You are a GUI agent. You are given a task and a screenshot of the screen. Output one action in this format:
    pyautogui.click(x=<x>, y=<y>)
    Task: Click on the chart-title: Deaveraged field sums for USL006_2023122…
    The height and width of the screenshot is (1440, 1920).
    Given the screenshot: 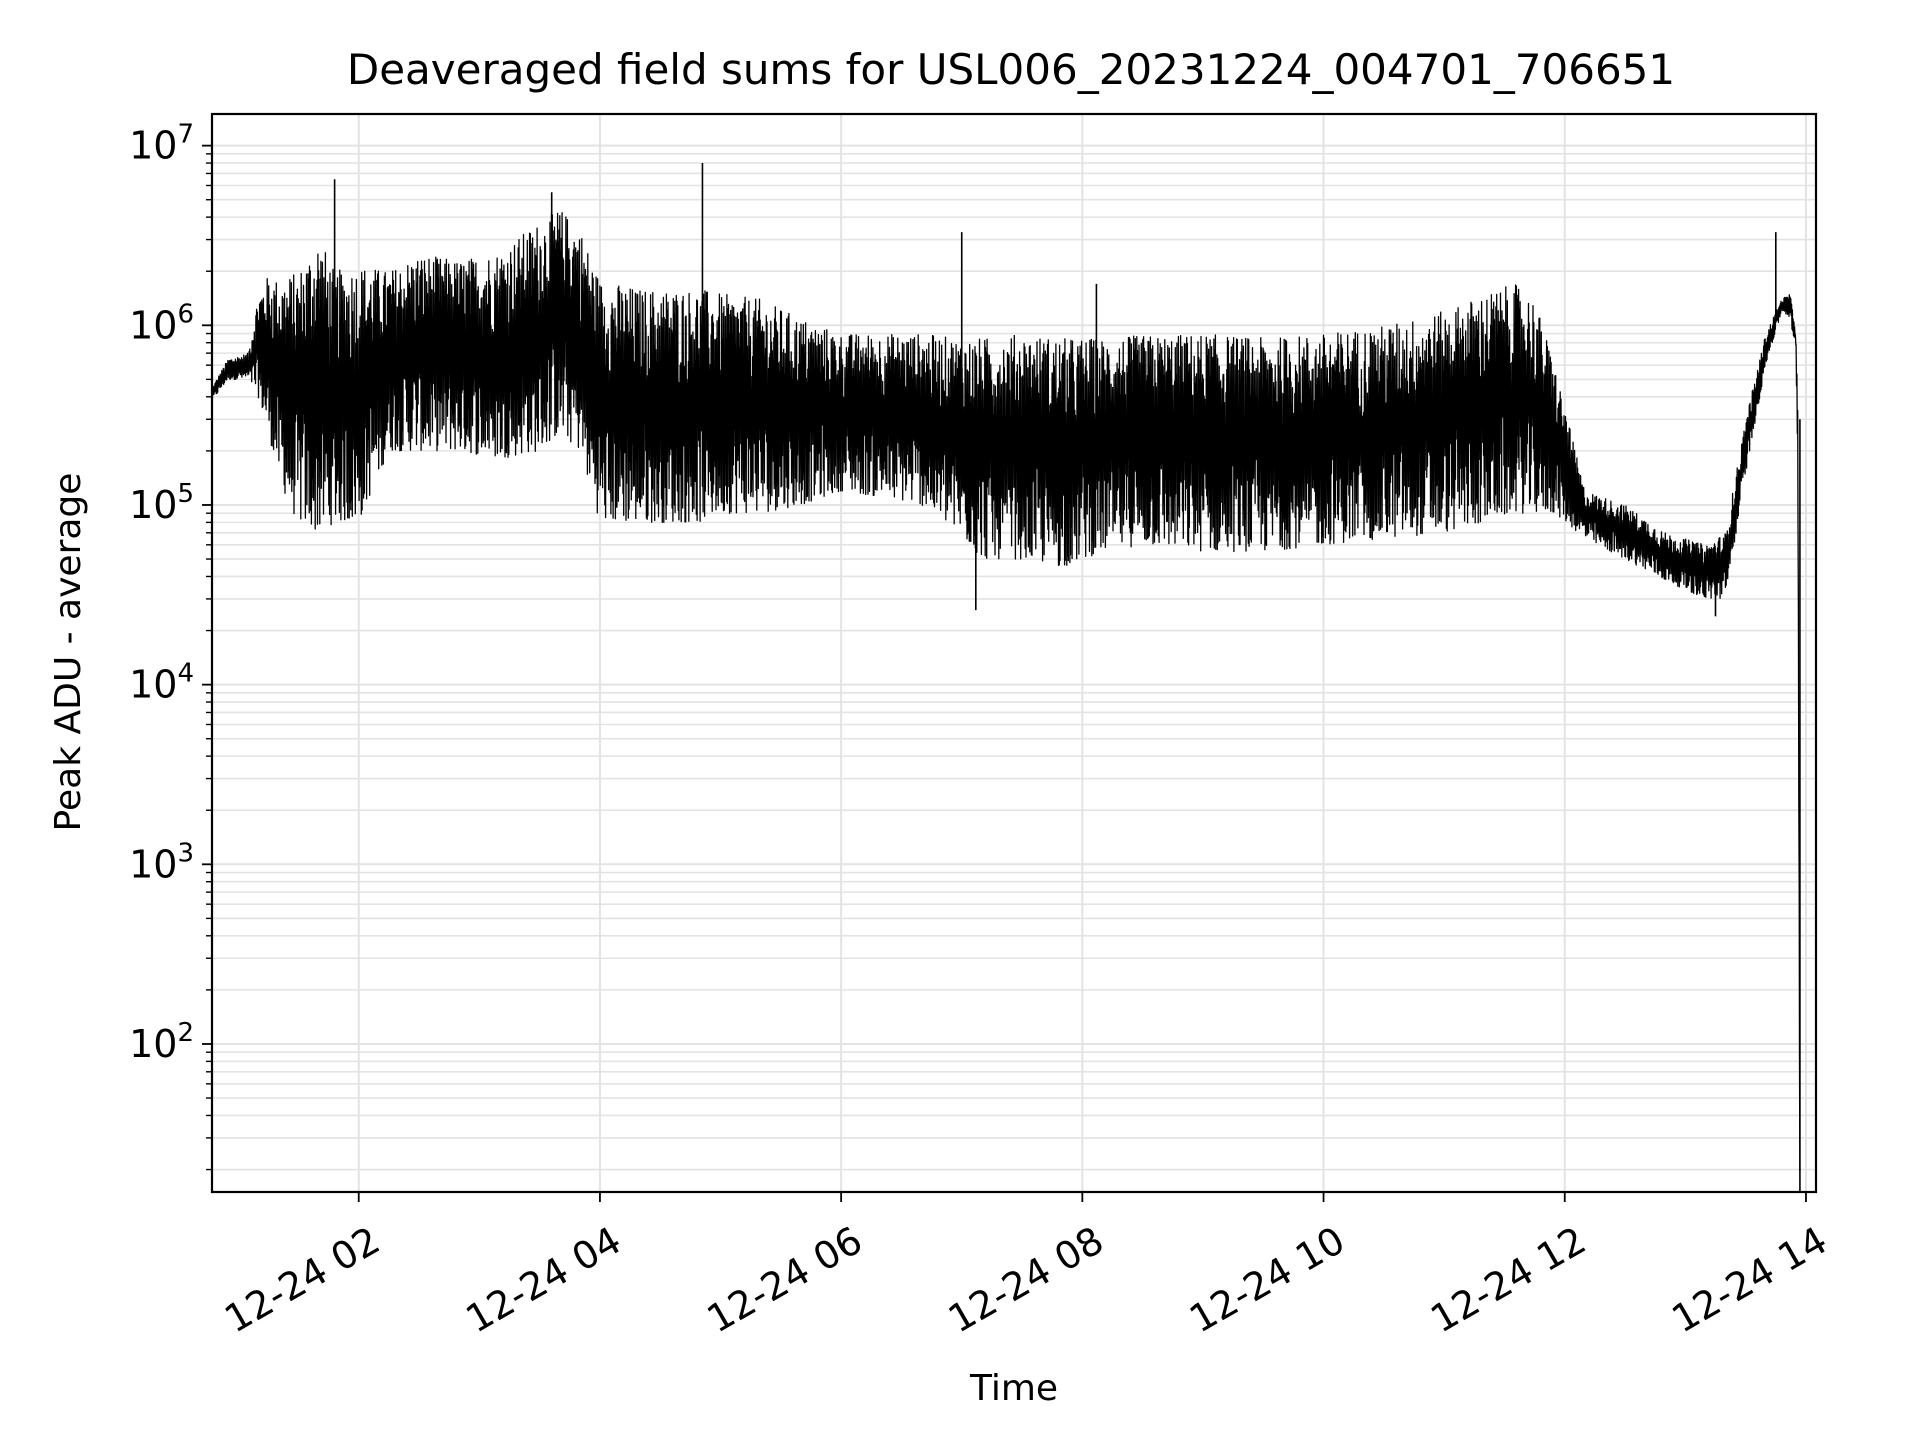 What is the action you would take?
    pyautogui.click(x=1011, y=69)
    